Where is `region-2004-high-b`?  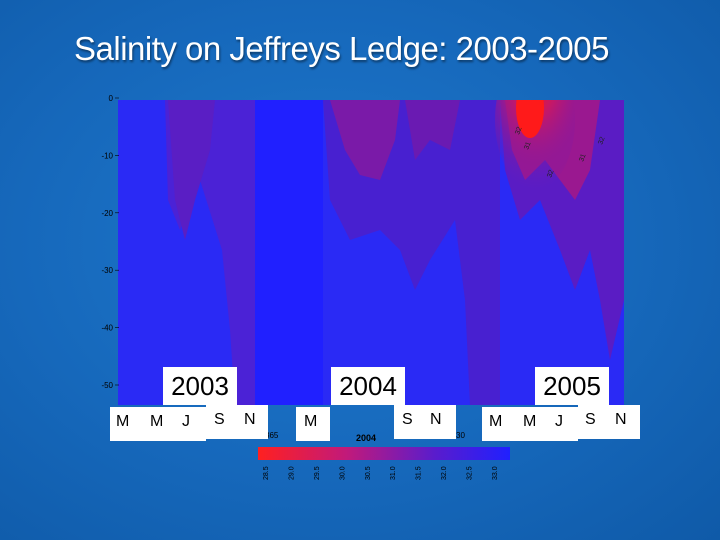
region-2004-high-b is located at coordinates (432, 130).